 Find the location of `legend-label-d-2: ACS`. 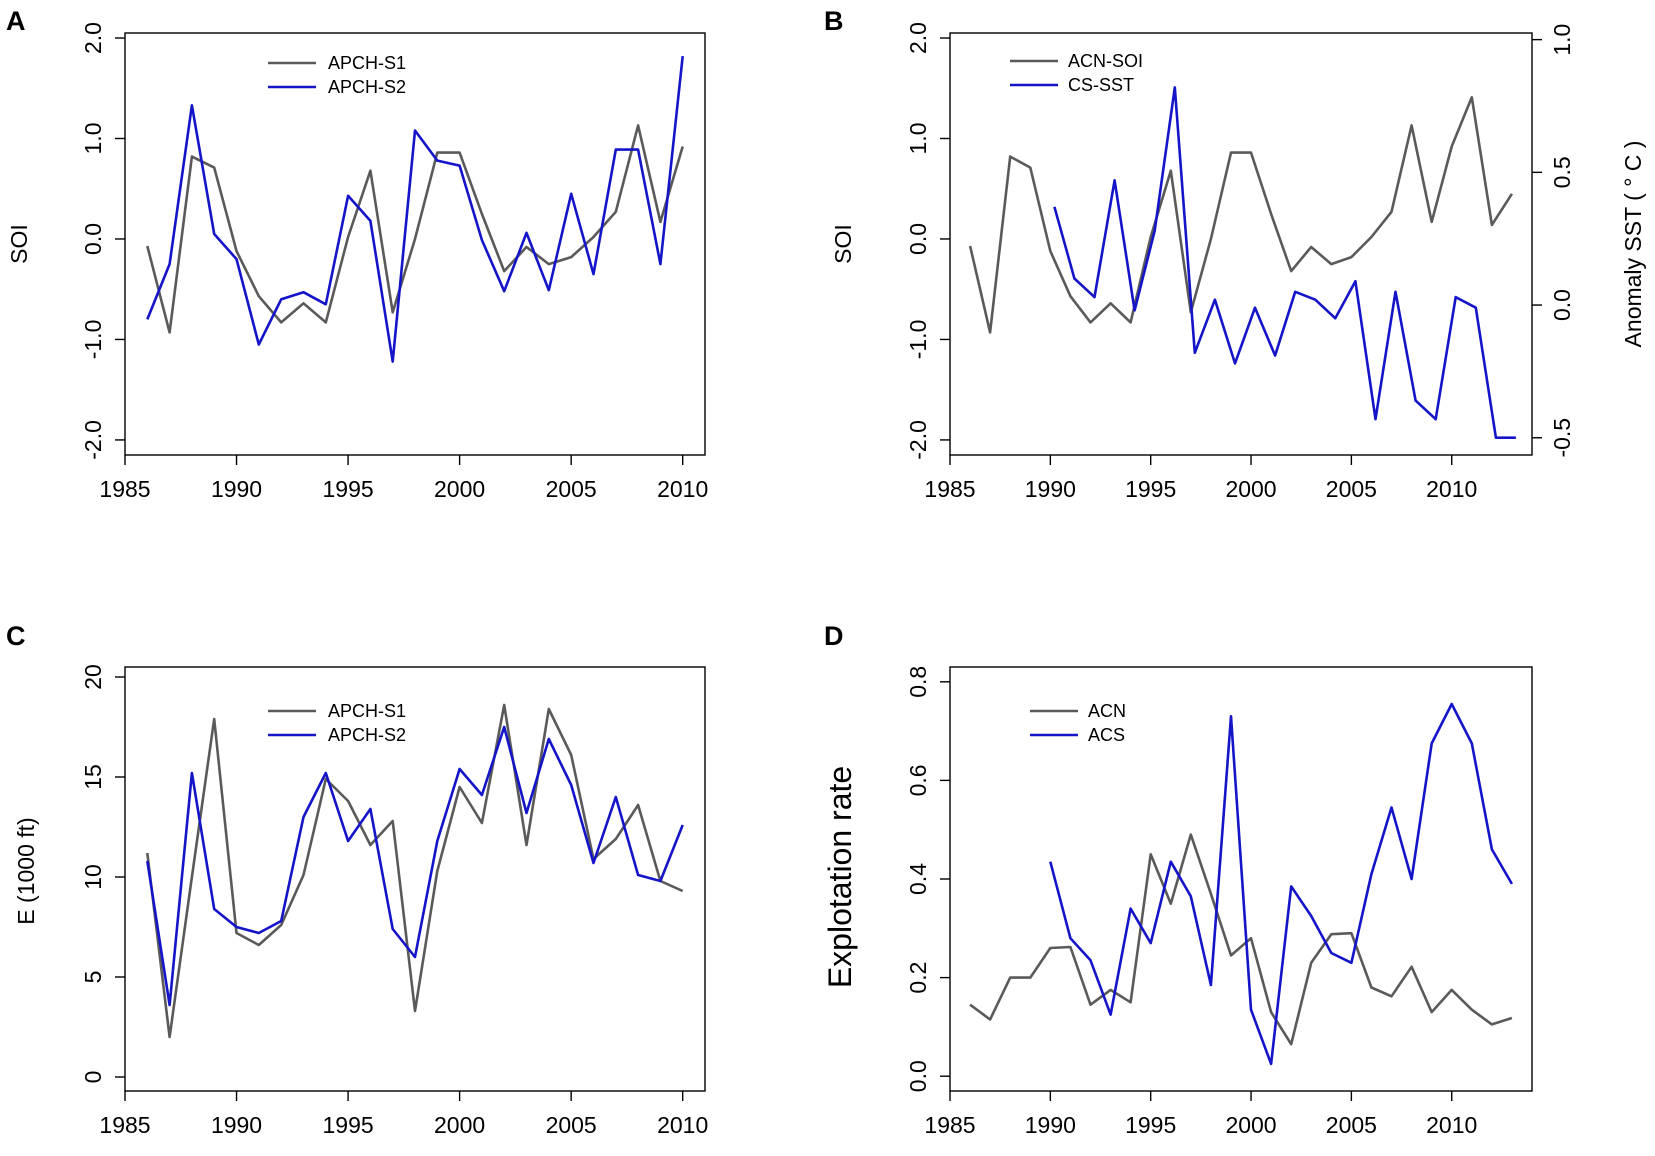

legend-label-d-2: ACS is located at coordinates (1106, 735).